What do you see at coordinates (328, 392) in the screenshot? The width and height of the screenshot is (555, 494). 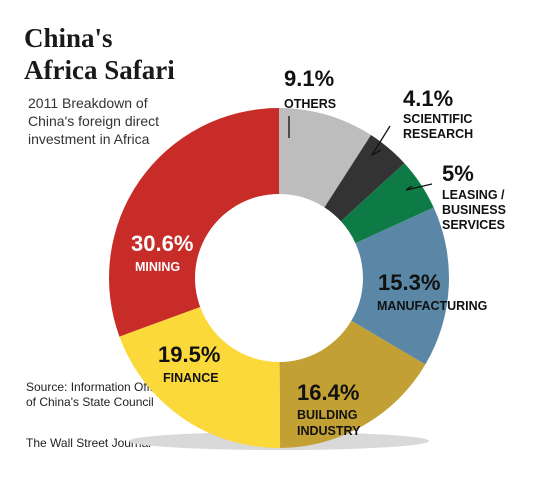 I see `value-label-building-industry: 16.4%` at bounding box center [328, 392].